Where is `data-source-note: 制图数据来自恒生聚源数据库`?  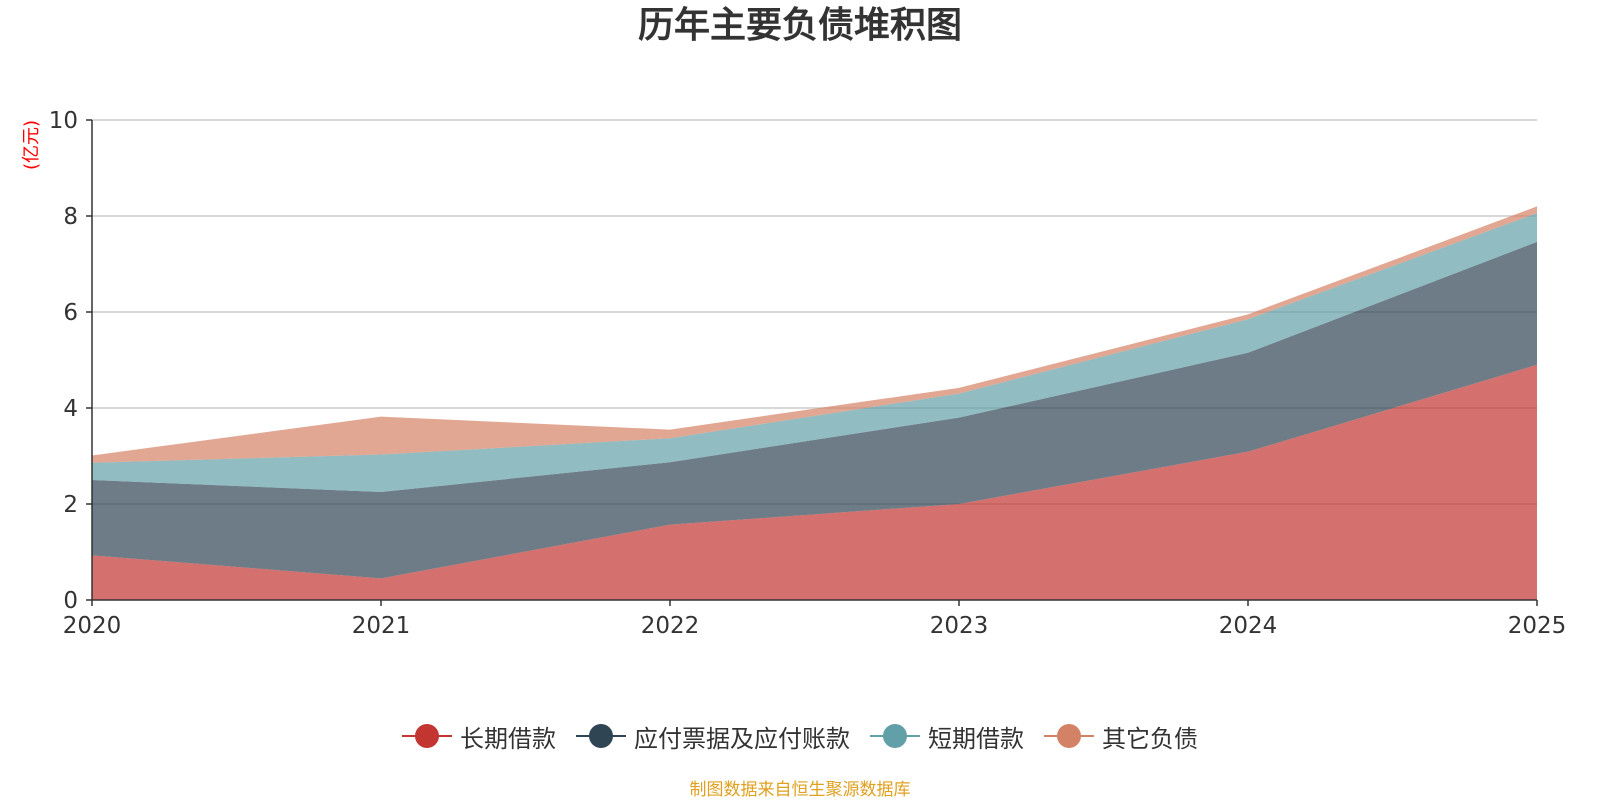 data-source-note: 制图数据来自恒生聚源数据库 is located at coordinates (800, 790).